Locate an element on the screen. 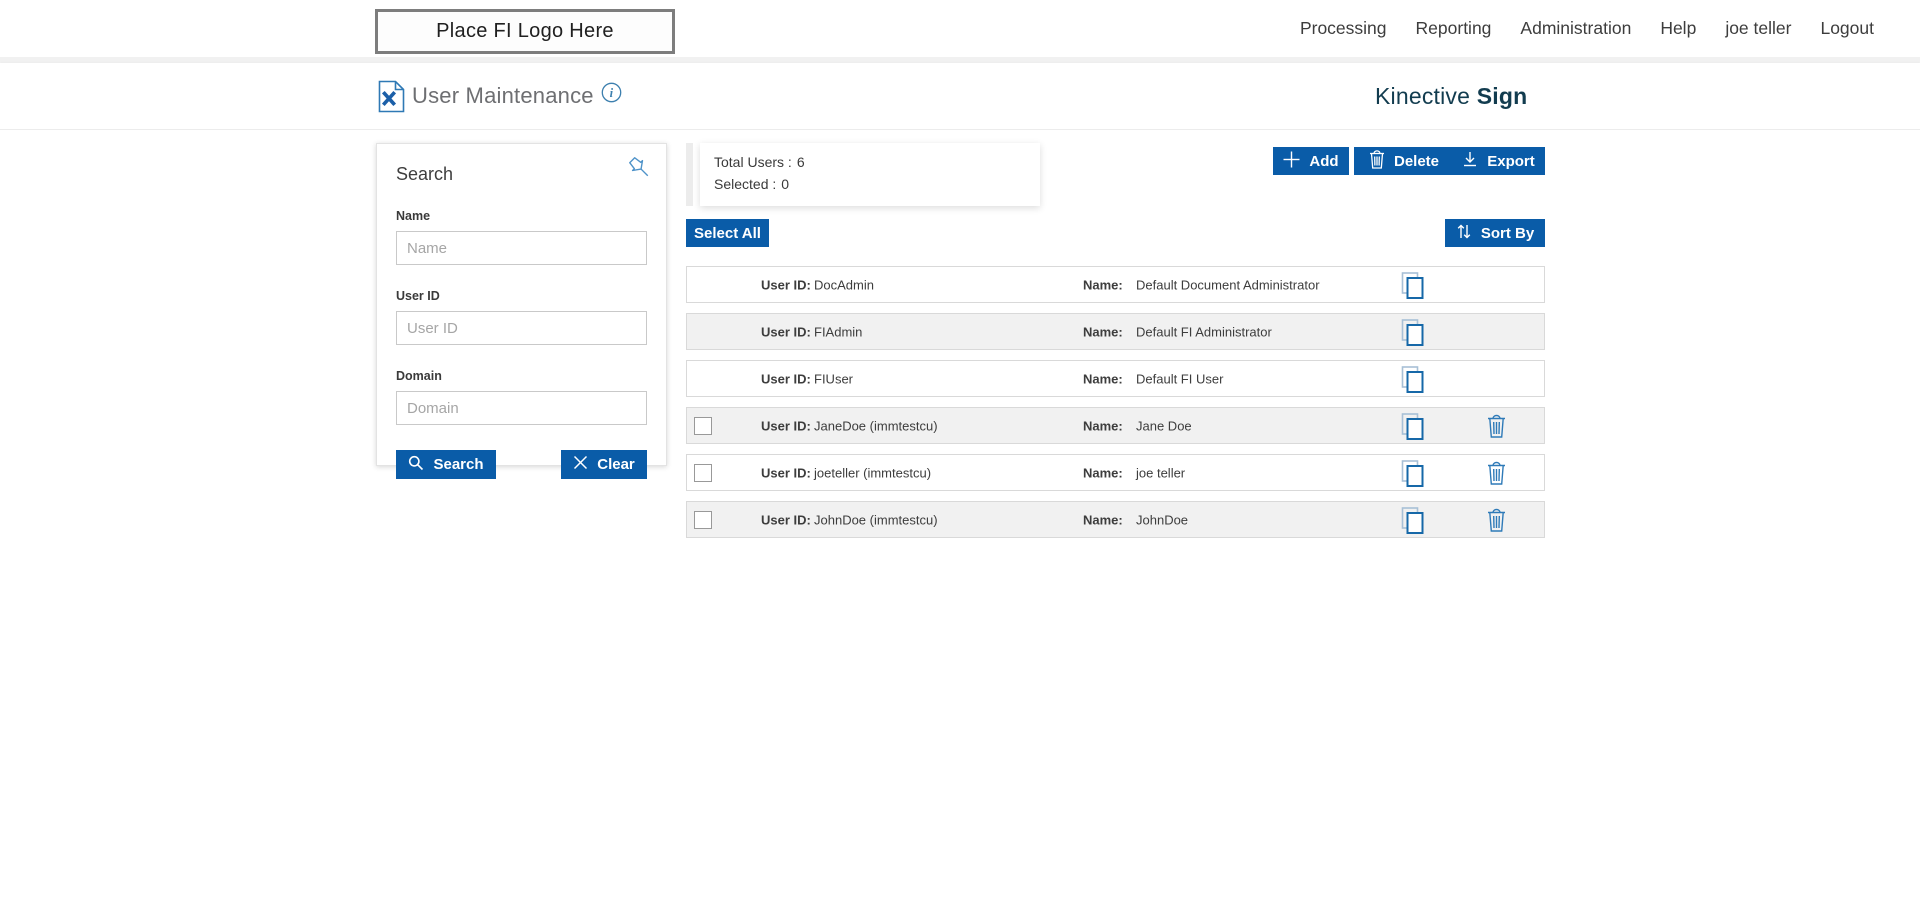 The width and height of the screenshot is (1920, 901). page-header: User Maintenance i Kinective Sign is located at coordinates (960, 96).